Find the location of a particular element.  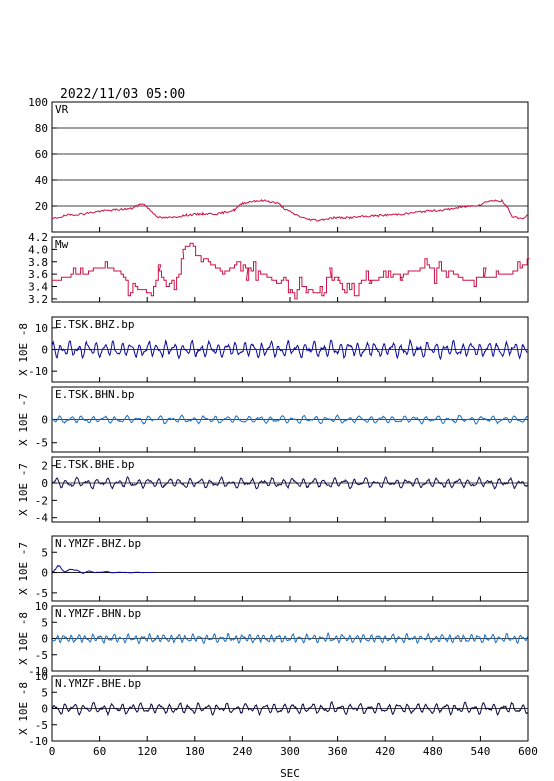

datetime-label: 2022/11/03 05:00 is located at coordinates (122, 94).